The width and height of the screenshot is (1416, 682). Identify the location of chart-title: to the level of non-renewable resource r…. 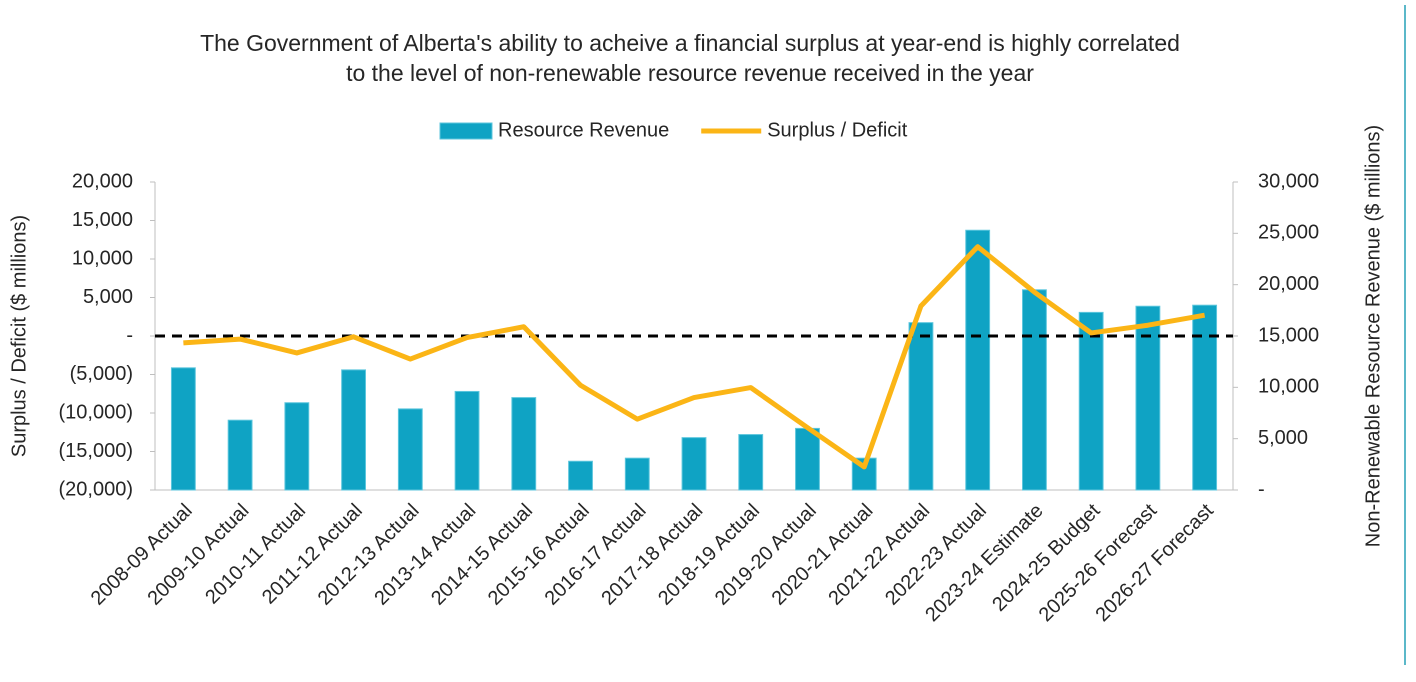
(690, 73).